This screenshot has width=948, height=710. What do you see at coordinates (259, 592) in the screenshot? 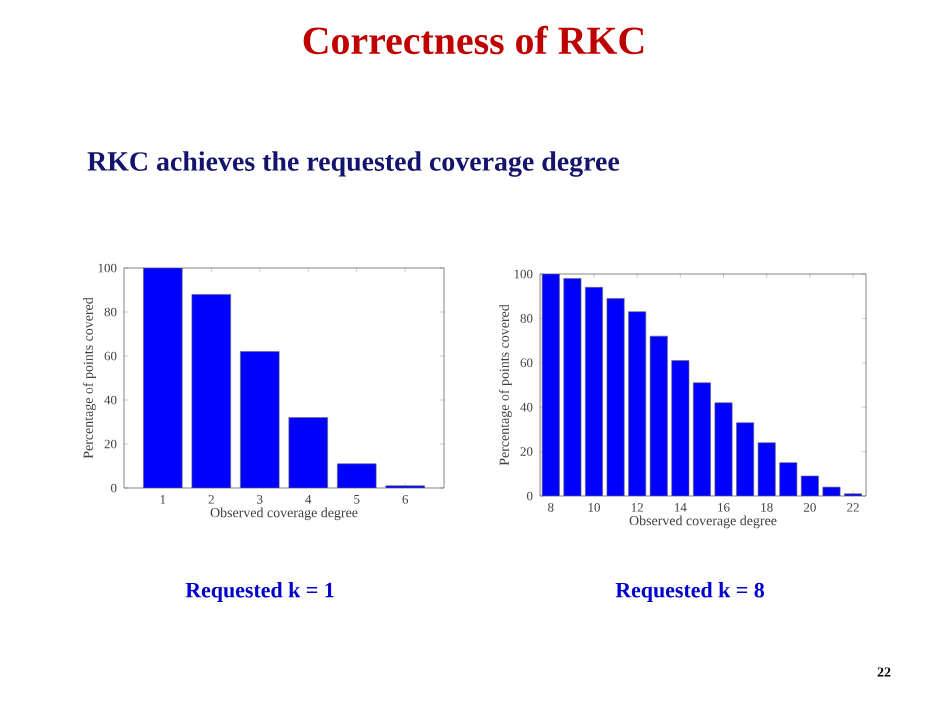
I see `text: Requested k = 1` at bounding box center [259, 592].